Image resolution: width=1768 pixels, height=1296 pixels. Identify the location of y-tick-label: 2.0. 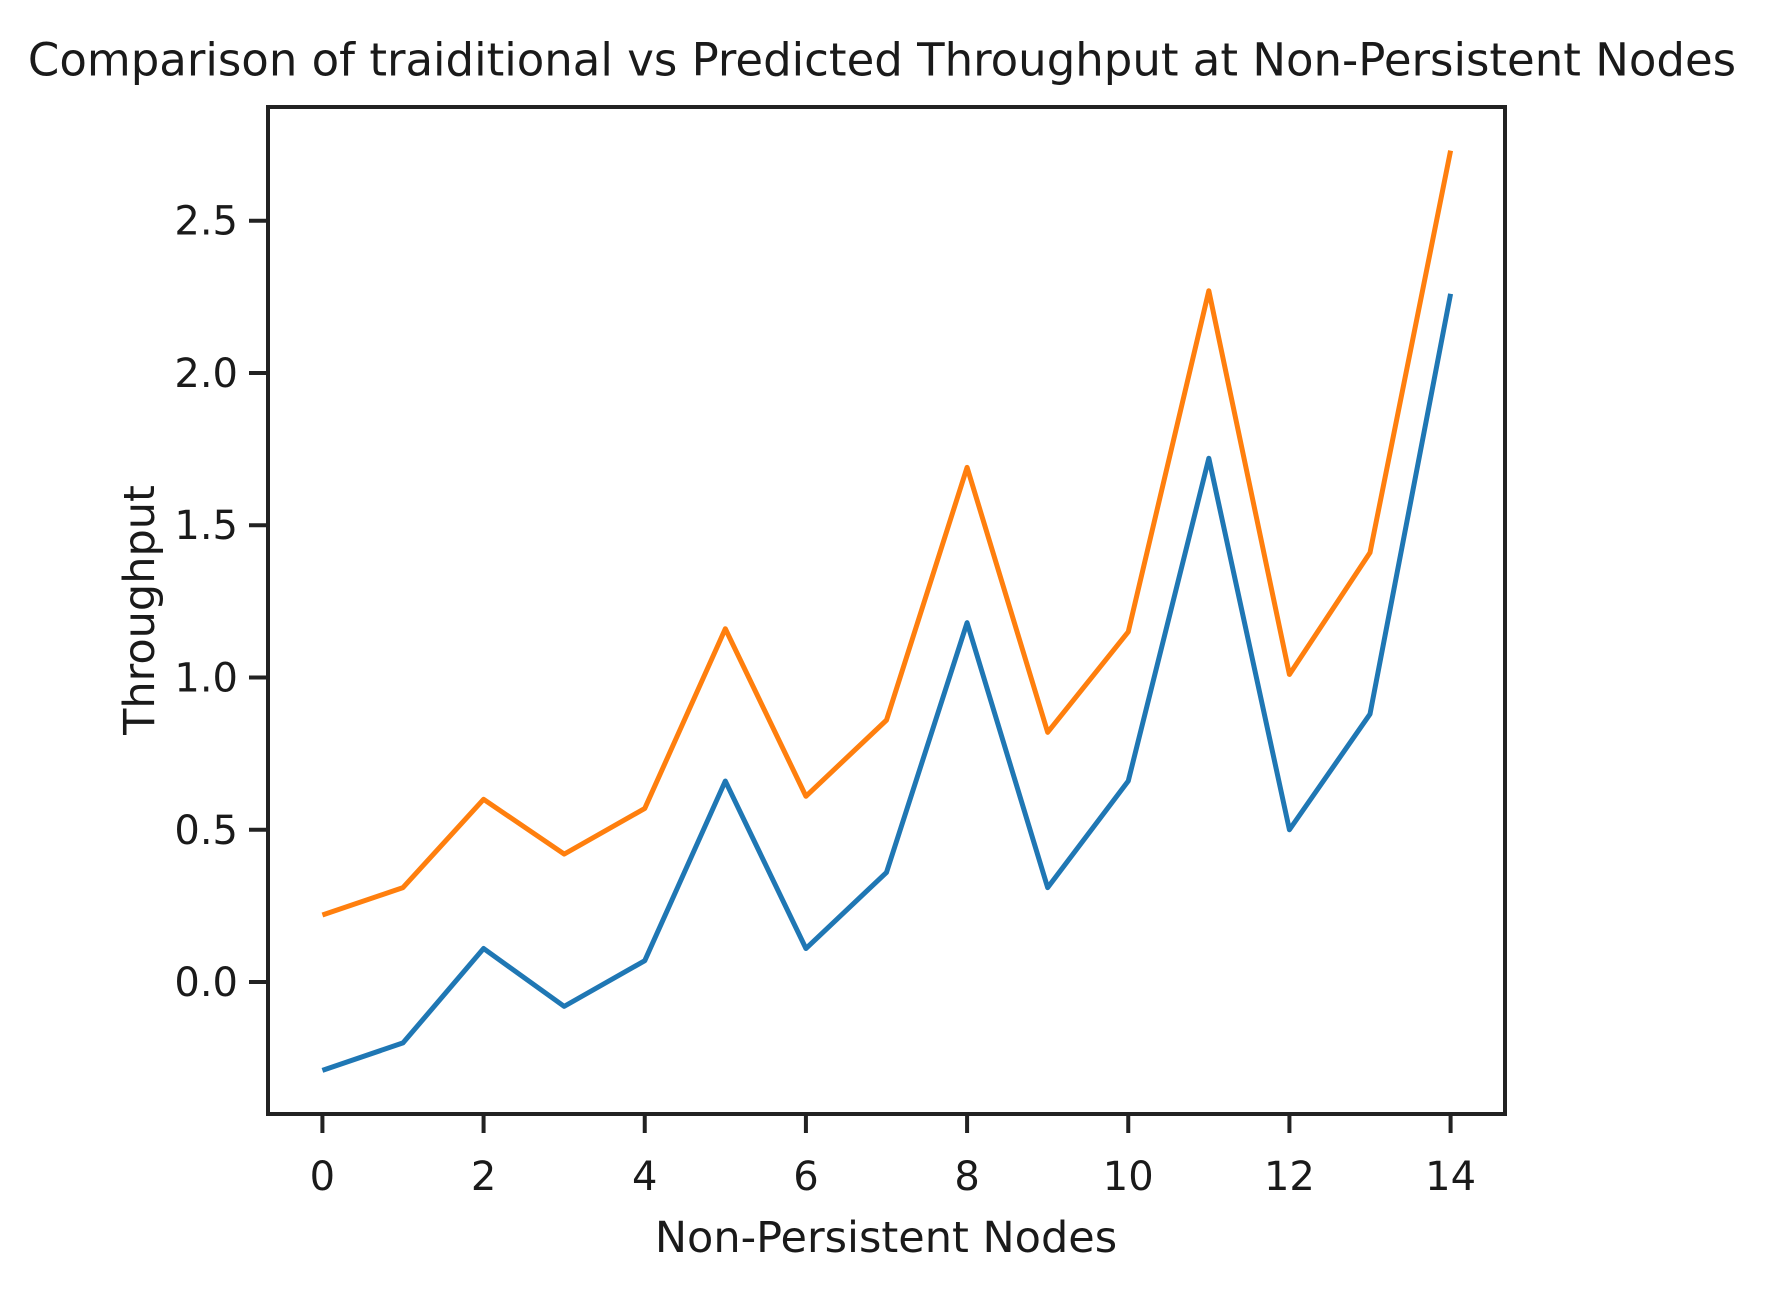
(206, 374).